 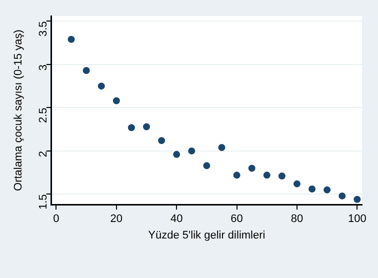 What do you see at coordinates (207, 235) in the screenshot?
I see `x-axis-title: Yüzde 5'lik gelir dilimleri` at bounding box center [207, 235].